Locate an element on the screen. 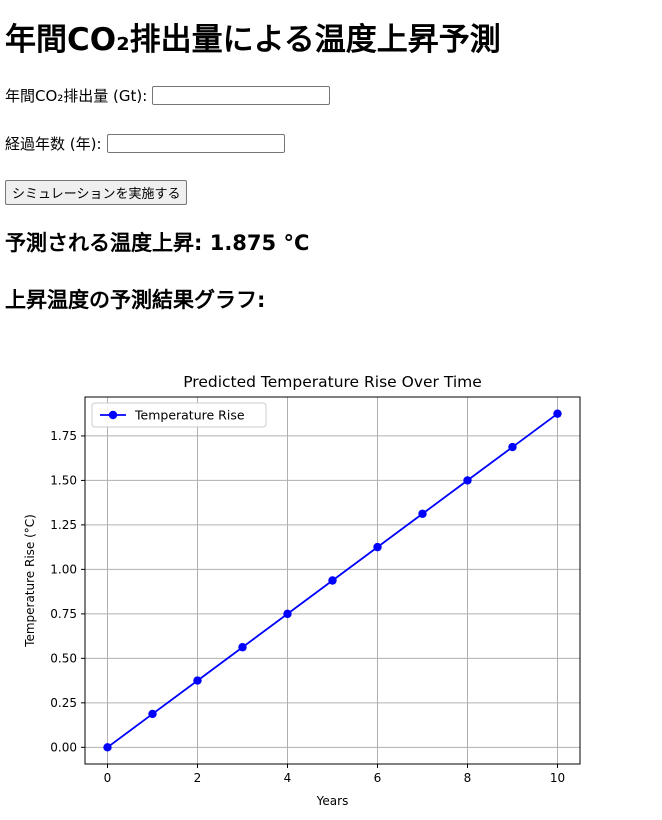 This screenshot has height=820, width=662. graph-heading: 上昇温度の予測結果グラフ: is located at coordinates (135, 300).